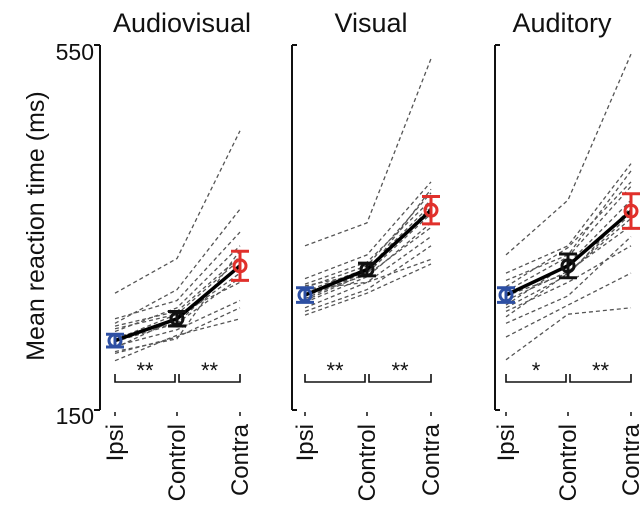 This screenshot has width=643, height=518. Describe the element at coordinates (536, 370) in the screenshot. I see `significance-label: *` at that location.